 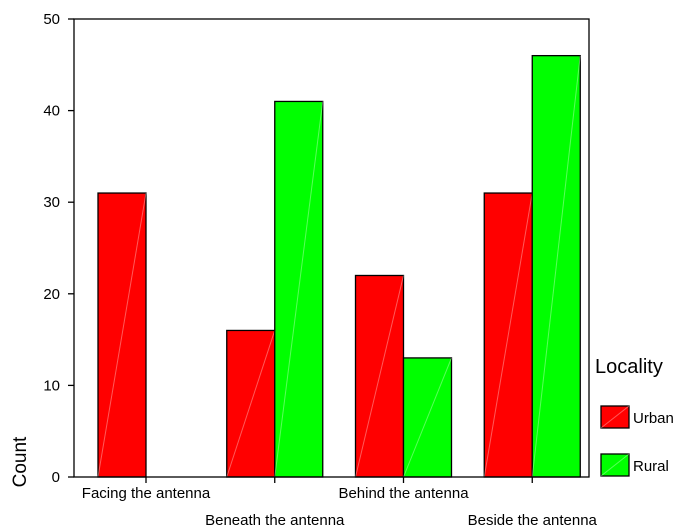 I want to click on y-tick-label-40: 40, so click(x=51, y=111).